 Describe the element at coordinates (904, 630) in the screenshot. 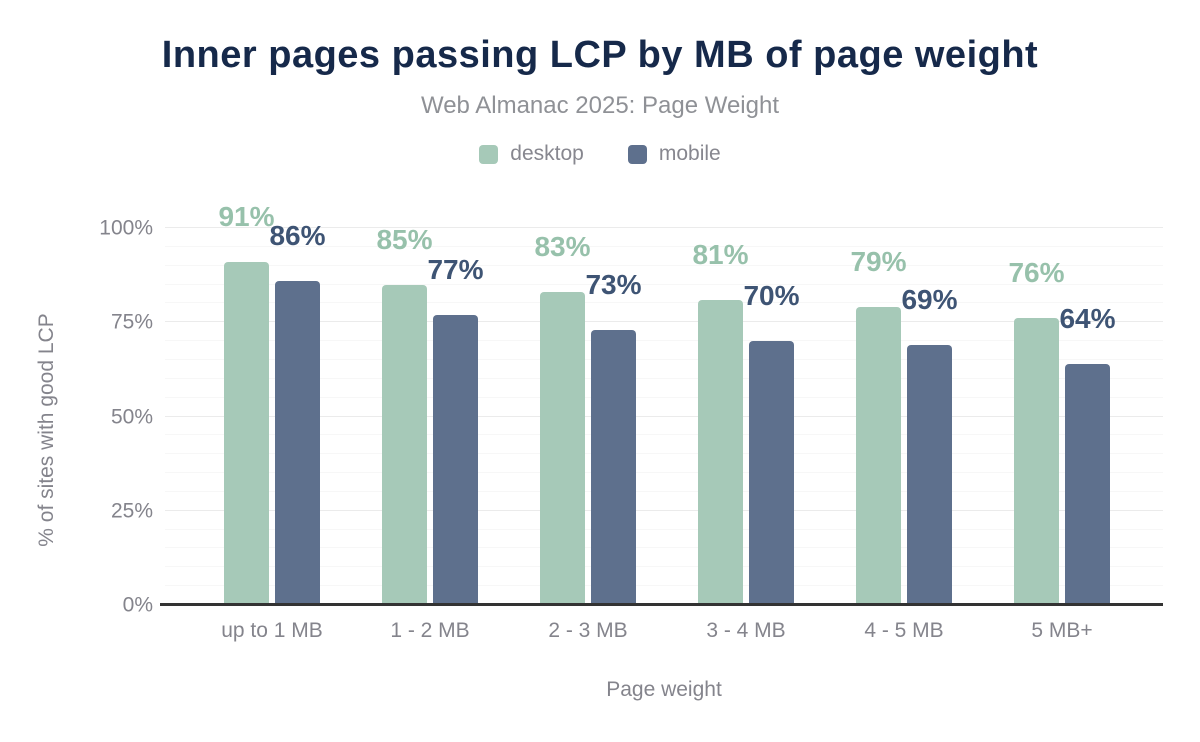

I see `x-tick-label: 4 - 5 MB` at that location.